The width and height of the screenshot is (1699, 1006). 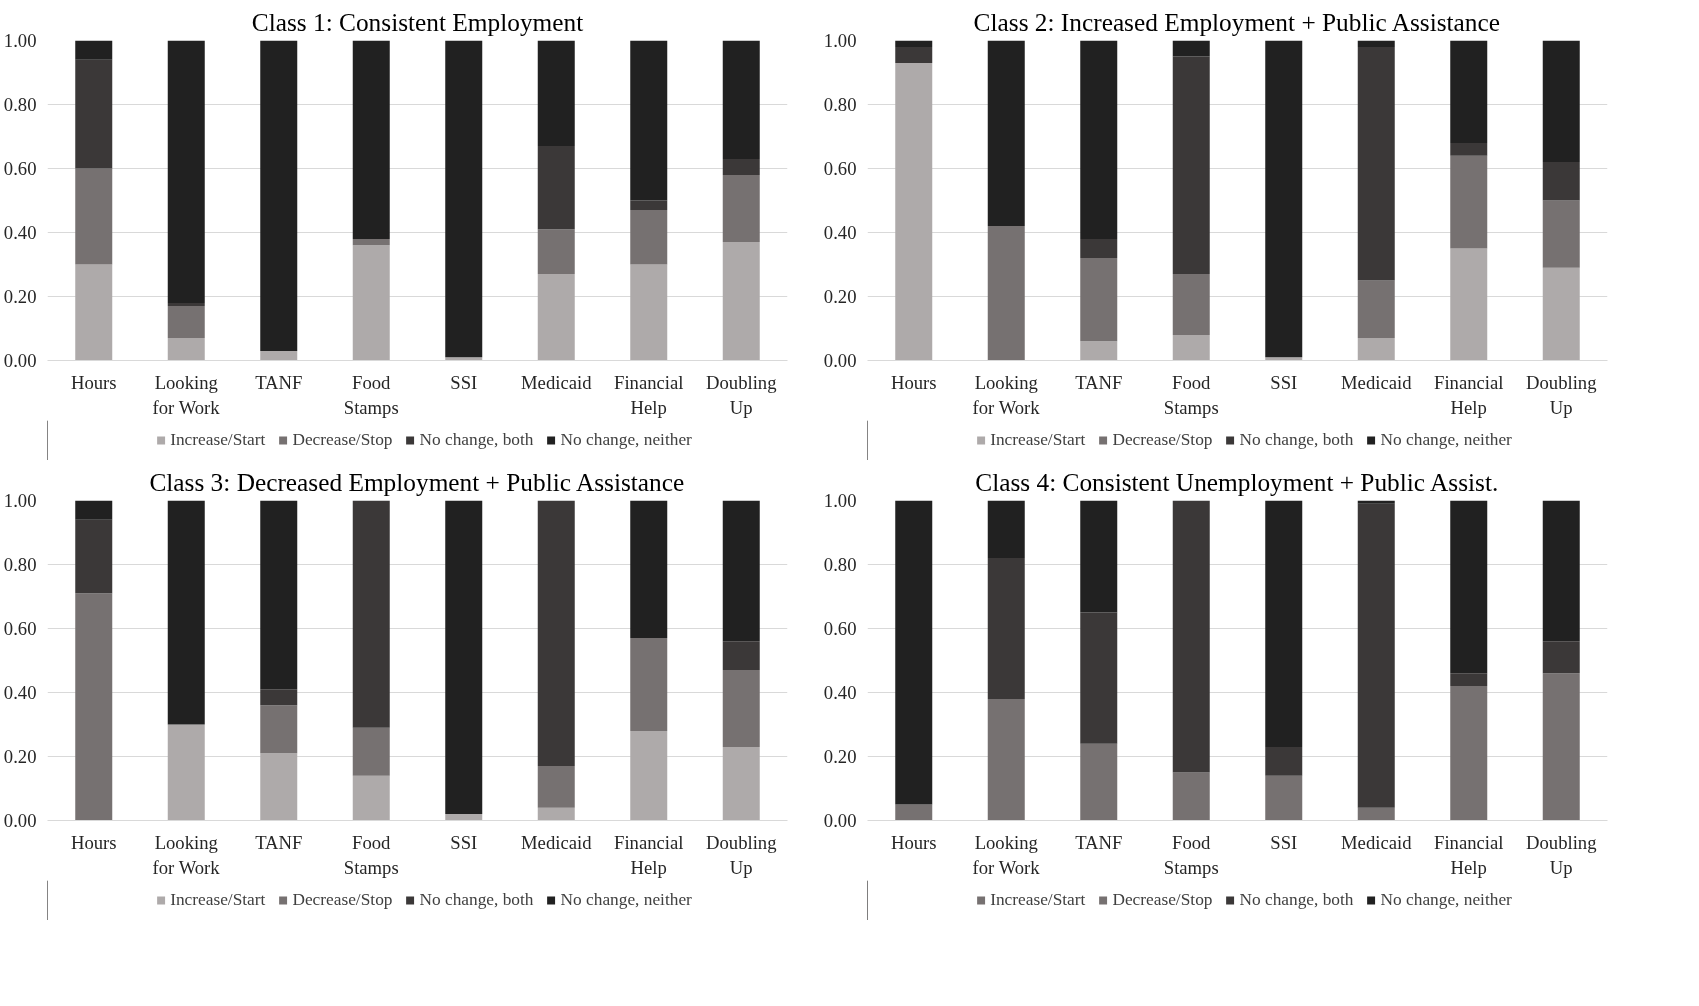 What do you see at coordinates (417, 481) in the screenshot?
I see `chart-title: Class 3: Decreased Employment + Public Assistance` at bounding box center [417, 481].